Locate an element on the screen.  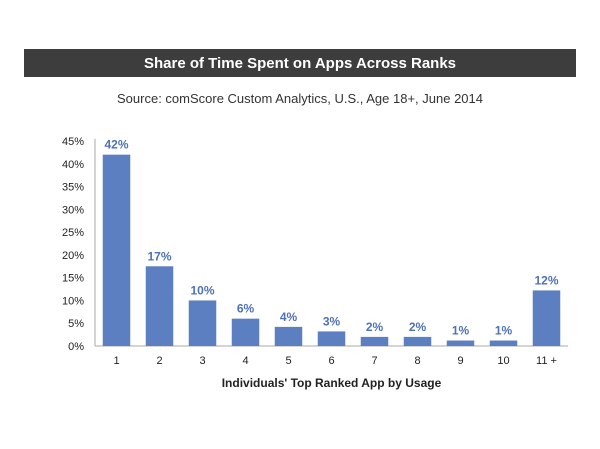
x-tick-label: 3 is located at coordinates (202, 361).